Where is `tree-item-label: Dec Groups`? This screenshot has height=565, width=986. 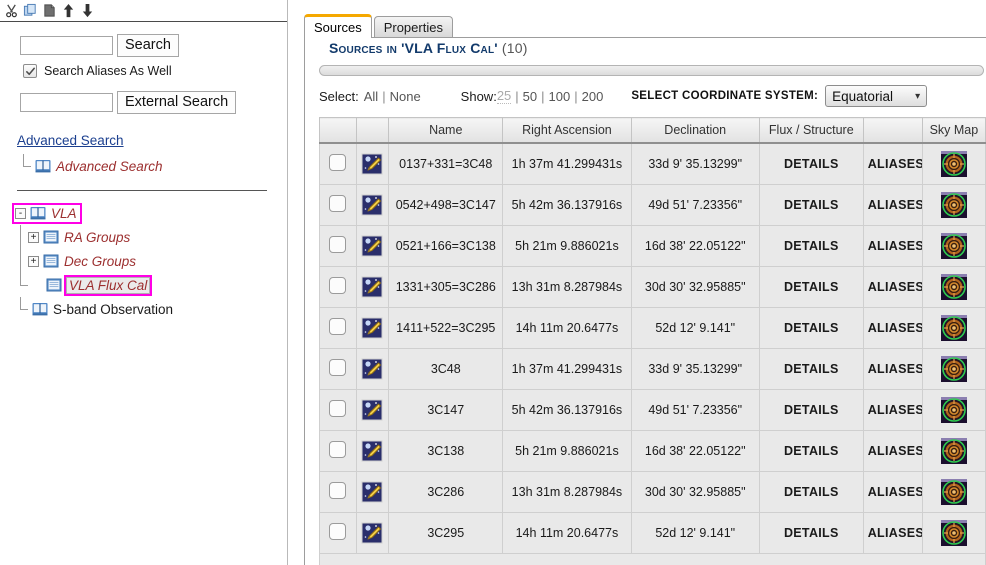
tree-item-label: Dec Groups is located at coordinates (100, 261).